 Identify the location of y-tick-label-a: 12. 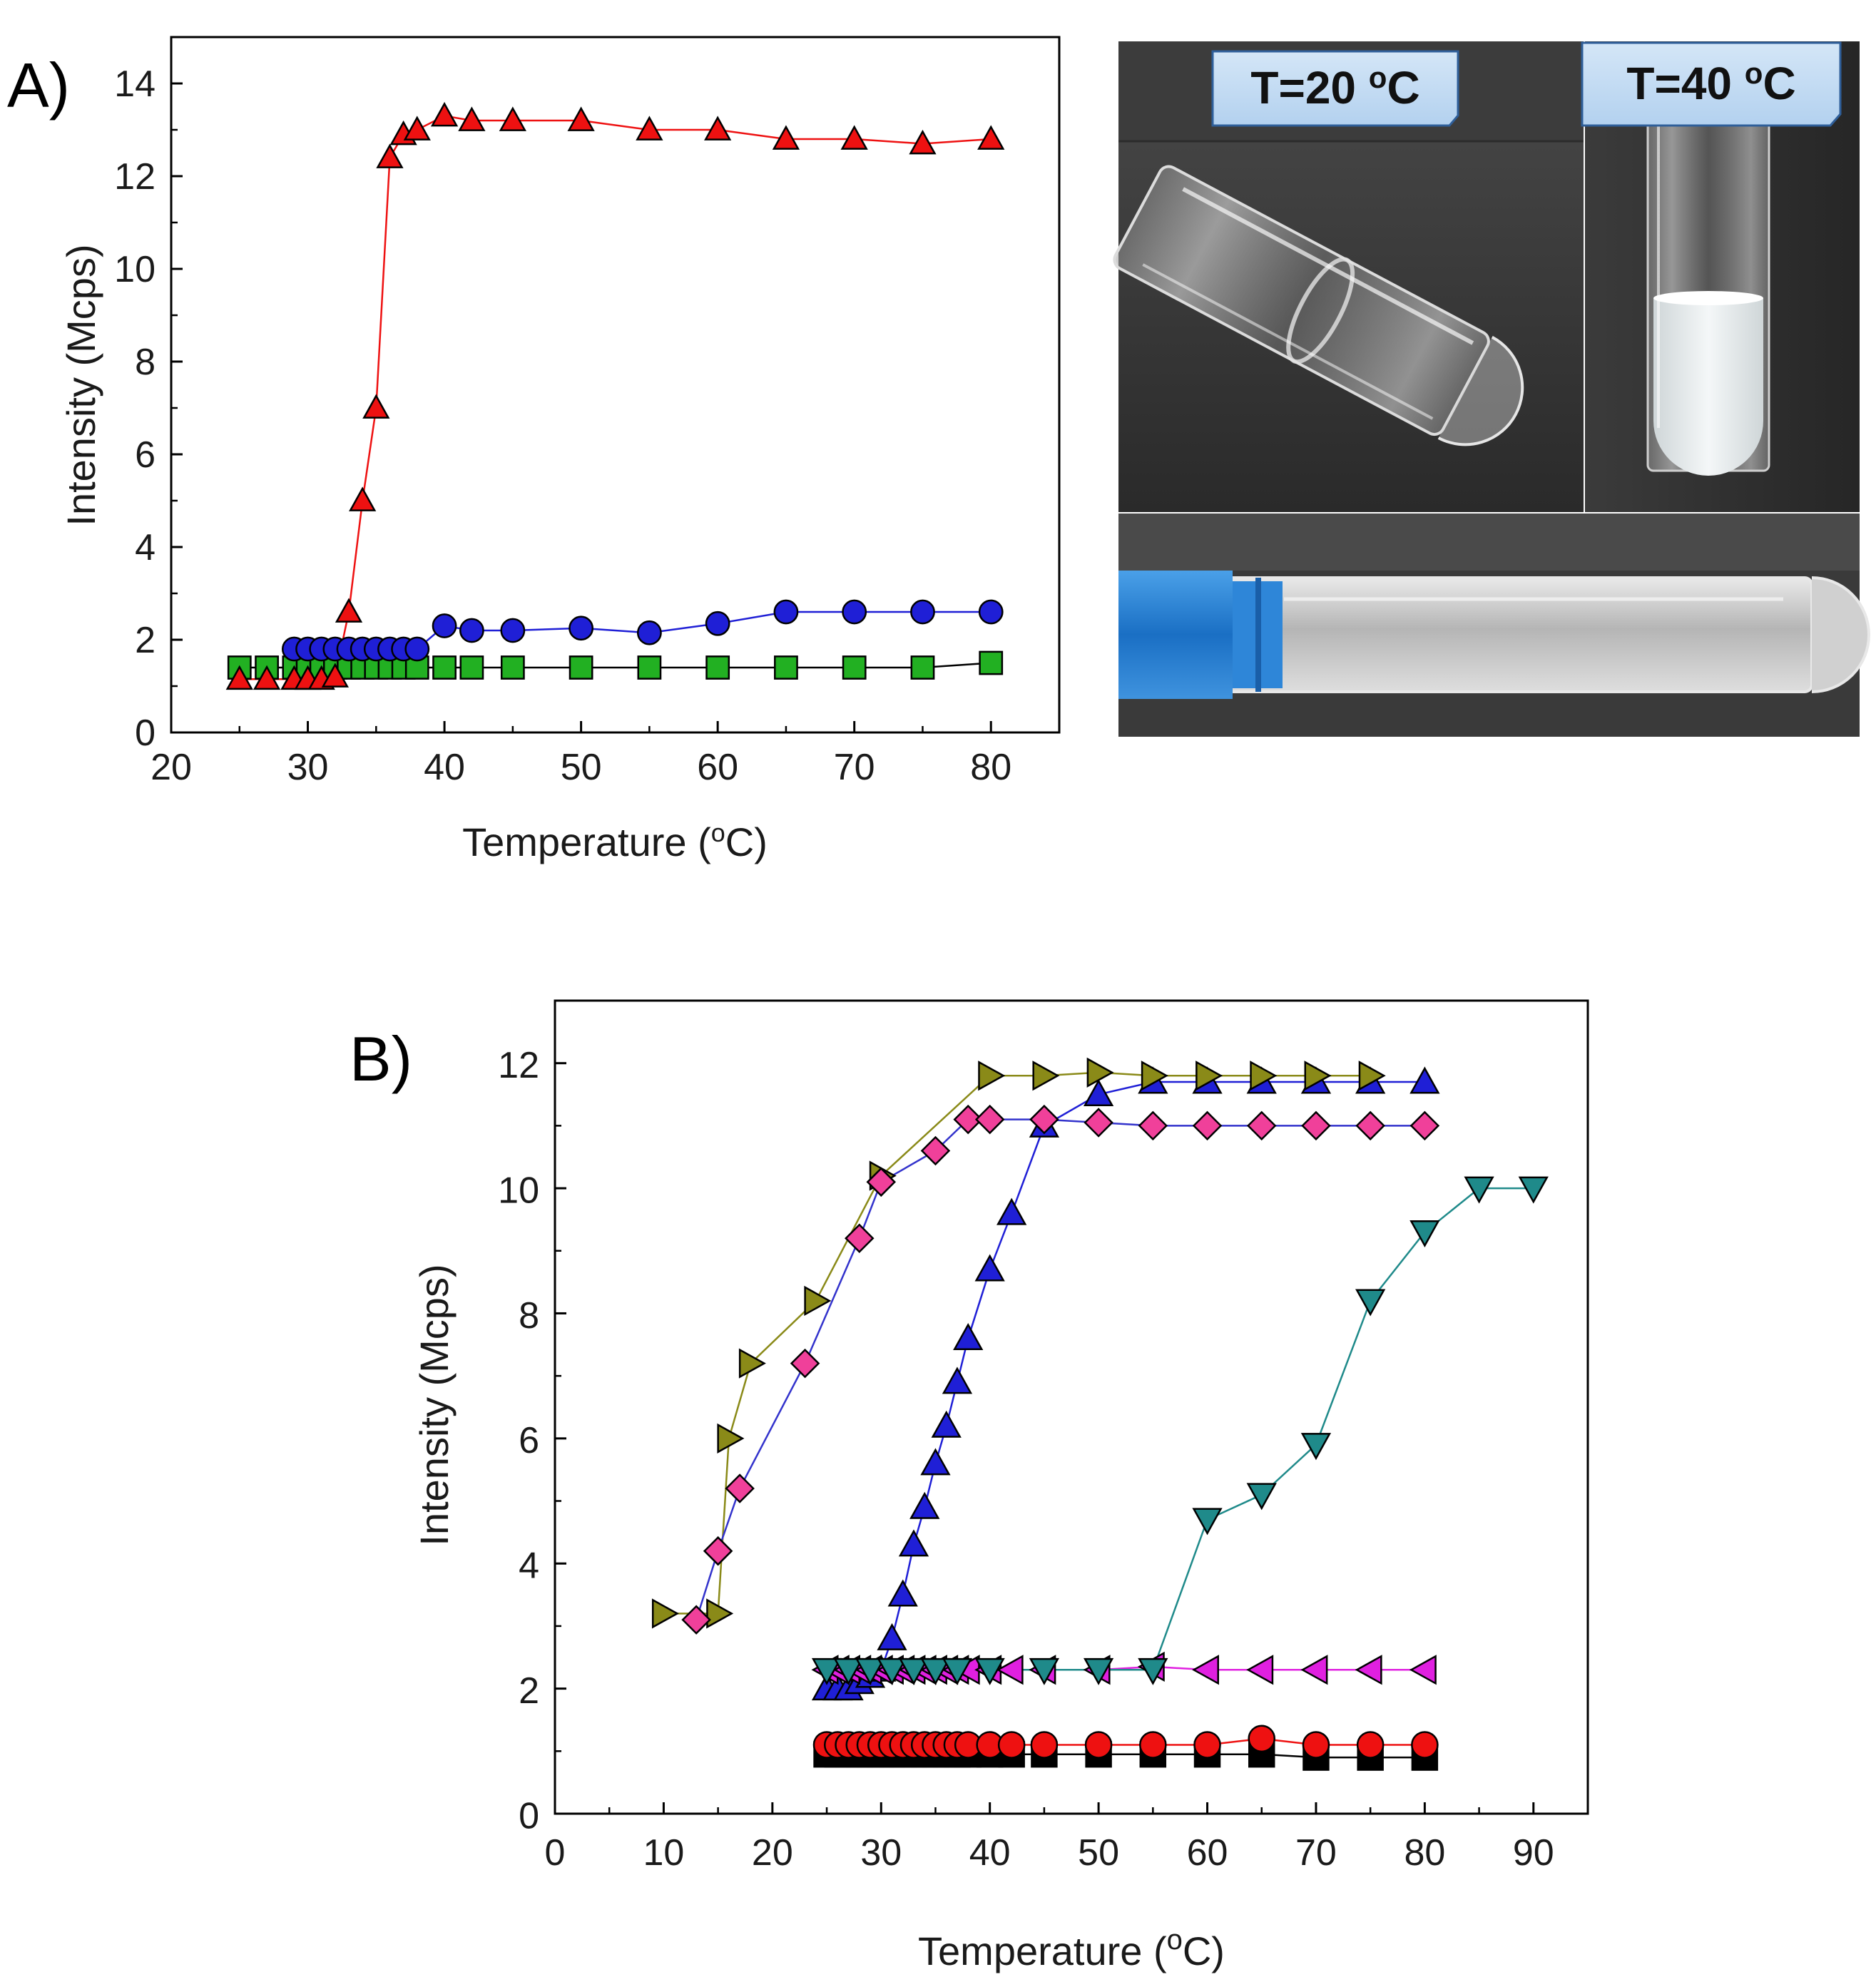
(135, 177).